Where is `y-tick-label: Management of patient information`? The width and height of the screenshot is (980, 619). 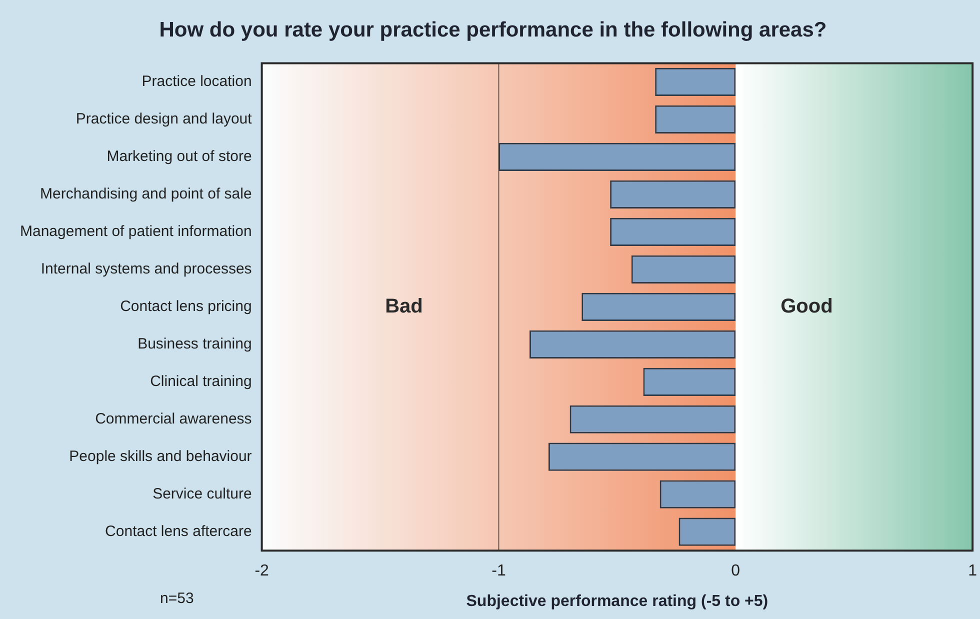 y-tick-label: Management of patient information is located at coordinates (136, 231).